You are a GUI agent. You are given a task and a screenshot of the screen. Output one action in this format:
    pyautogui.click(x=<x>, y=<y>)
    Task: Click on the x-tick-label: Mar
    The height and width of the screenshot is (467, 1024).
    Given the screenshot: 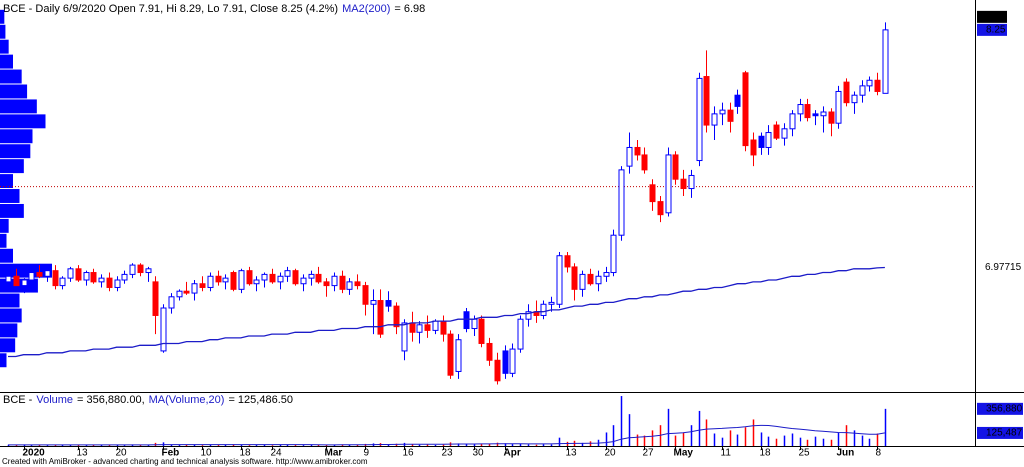 What is the action you would take?
    pyautogui.click(x=334, y=453)
    